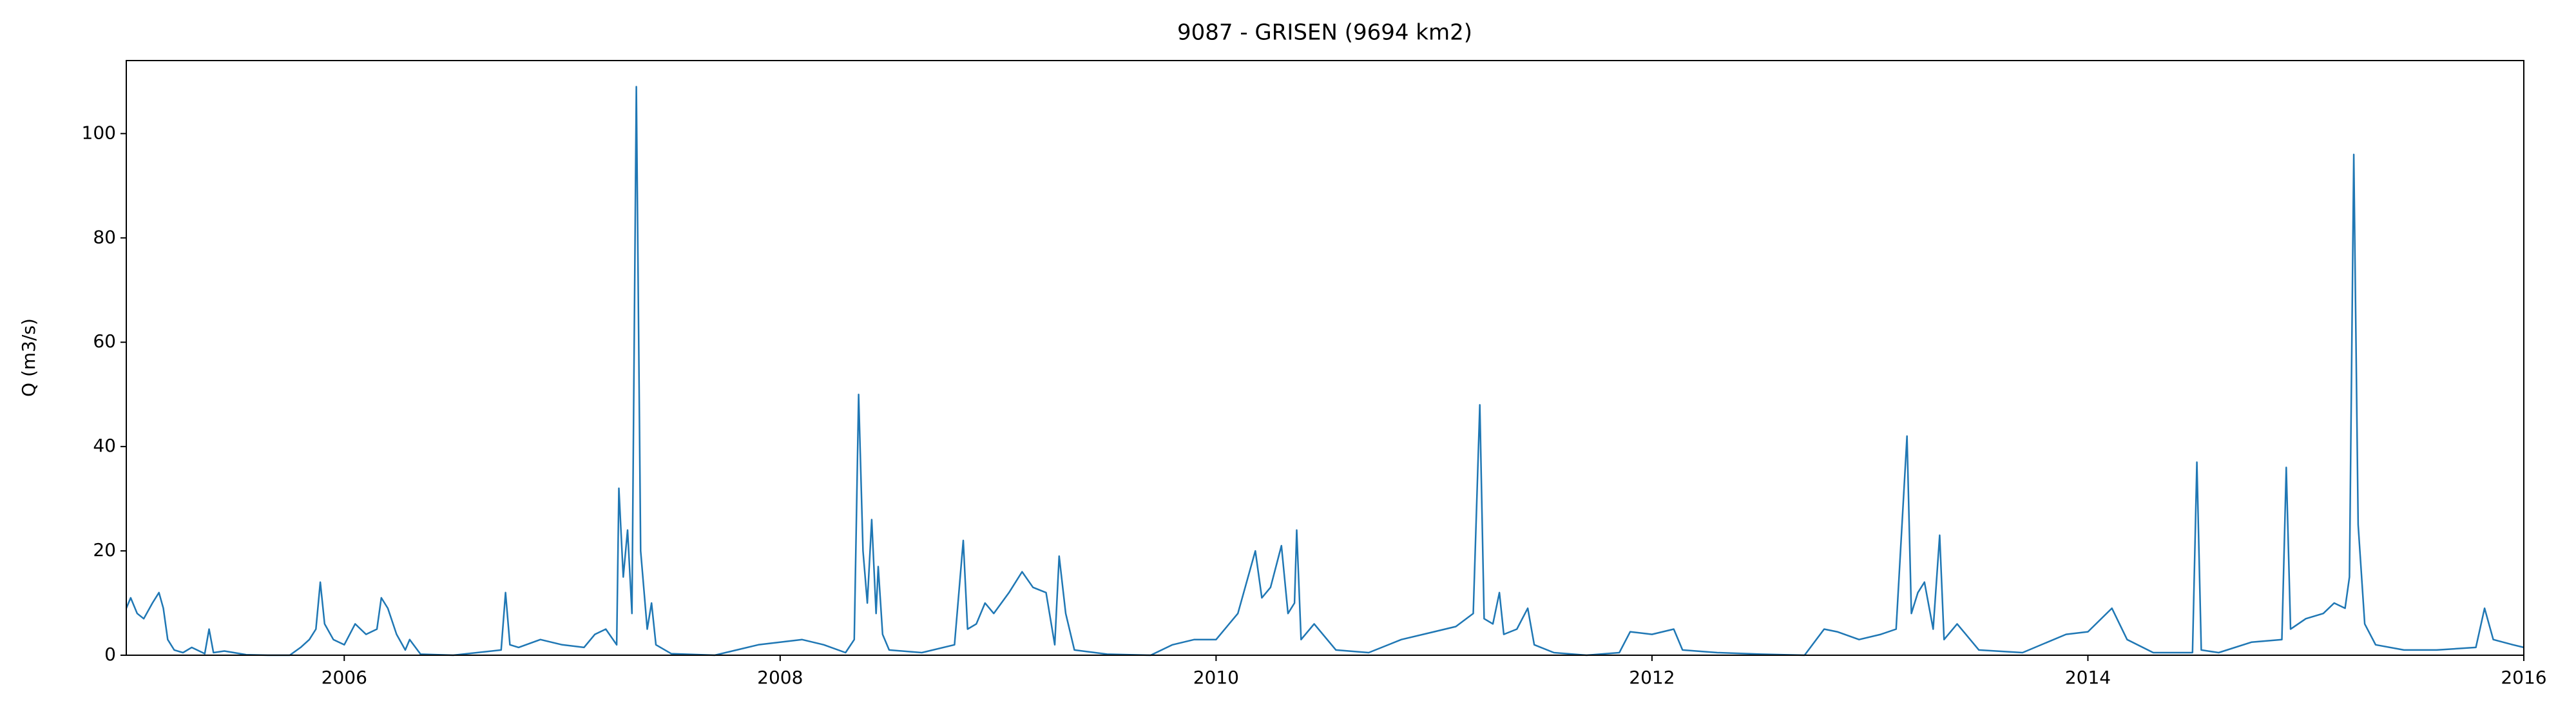 The width and height of the screenshot is (2576, 719). What do you see at coordinates (105, 550) in the screenshot?
I see `y-tick-label: 20` at bounding box center [105, 550].